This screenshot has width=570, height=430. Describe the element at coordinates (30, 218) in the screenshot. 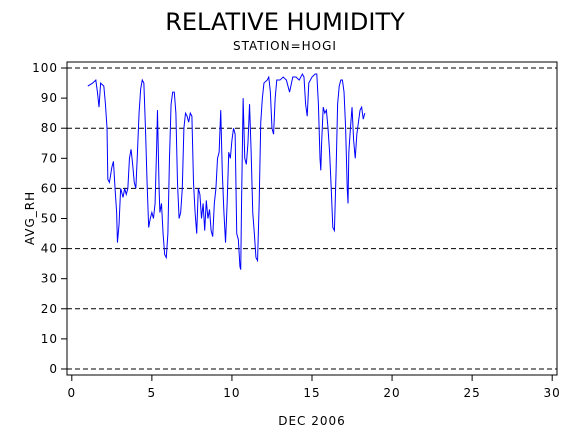

I see `y-axis-label: AVG_RH` at that location.